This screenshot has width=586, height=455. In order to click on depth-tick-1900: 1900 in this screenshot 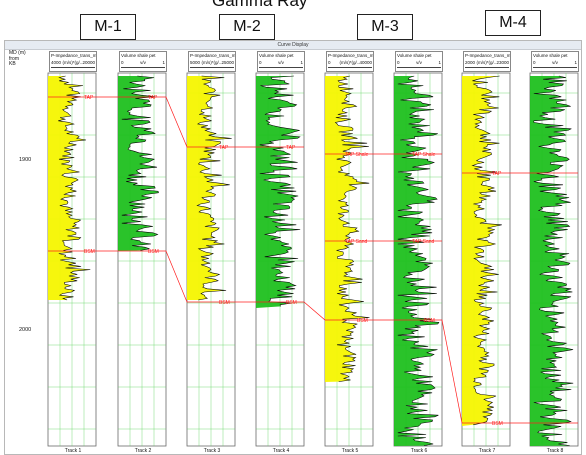, I will do `click(25, 160)`.